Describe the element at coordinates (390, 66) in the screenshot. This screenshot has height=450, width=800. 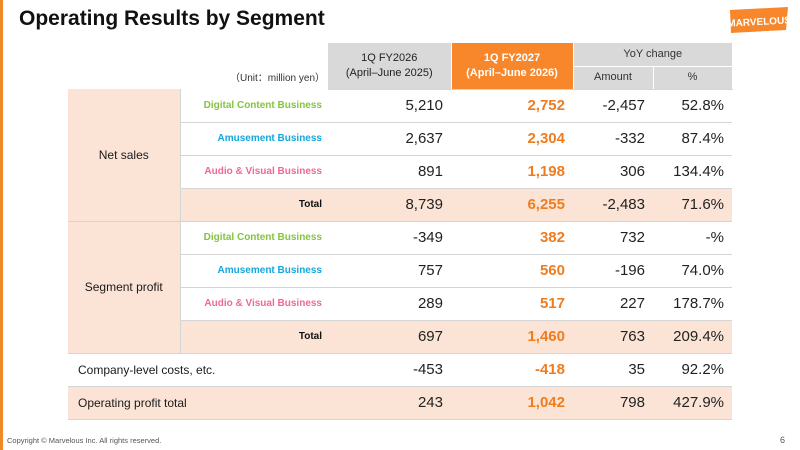
I see `header-prev-period: 1Q FY2026 (April–June 2025)` at that location.